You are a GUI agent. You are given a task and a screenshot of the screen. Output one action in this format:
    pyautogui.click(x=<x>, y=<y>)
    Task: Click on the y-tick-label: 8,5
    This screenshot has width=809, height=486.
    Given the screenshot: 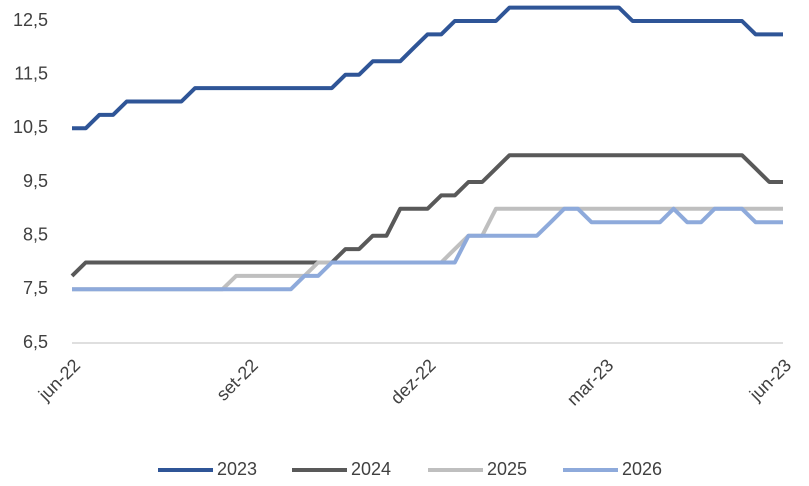 What is the action you would take?
    pyautogui.click(x=35, y=234)
    